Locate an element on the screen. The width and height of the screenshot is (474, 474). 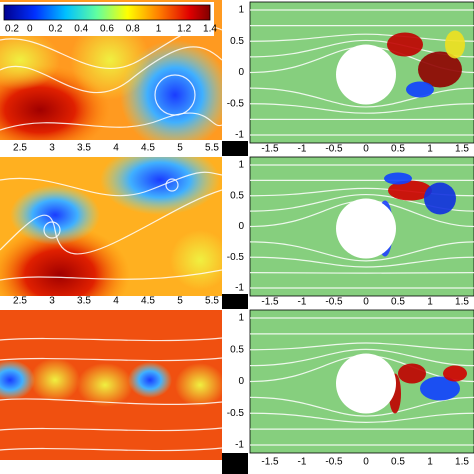
colorbar-label: 1 is located at coordinates (159, 29).